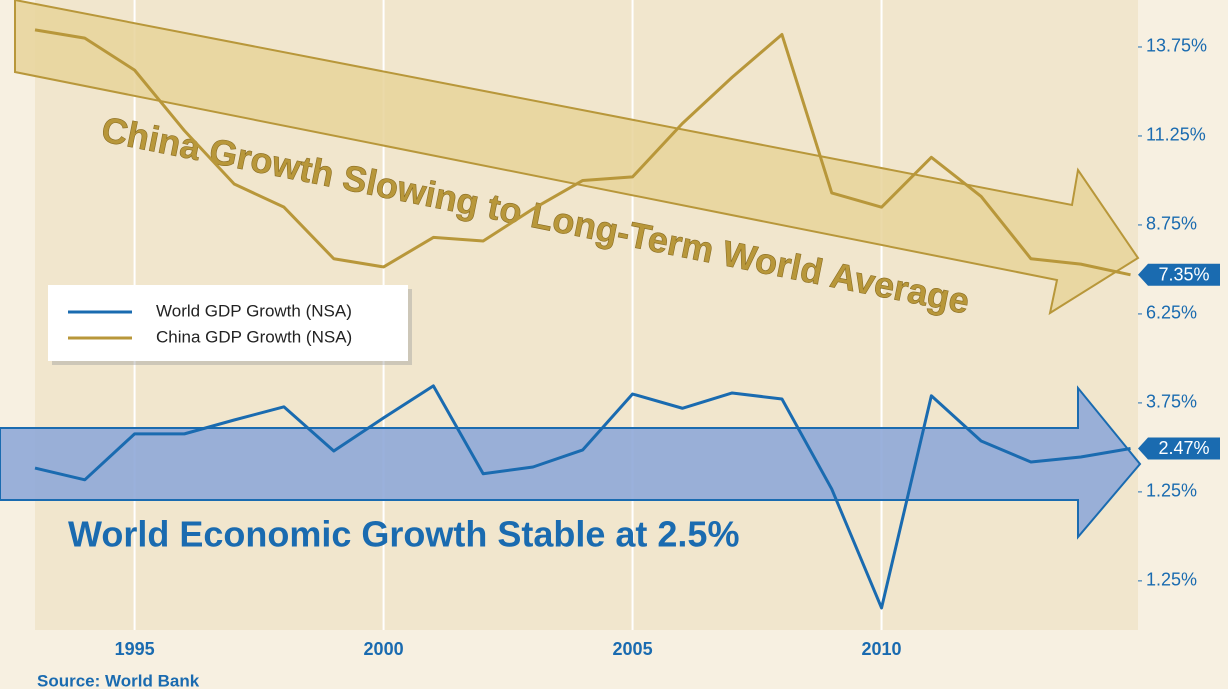 Image resolution: width=1228 pixels, height=689 pixels. I want to click on legend-box, so click(228, 323).